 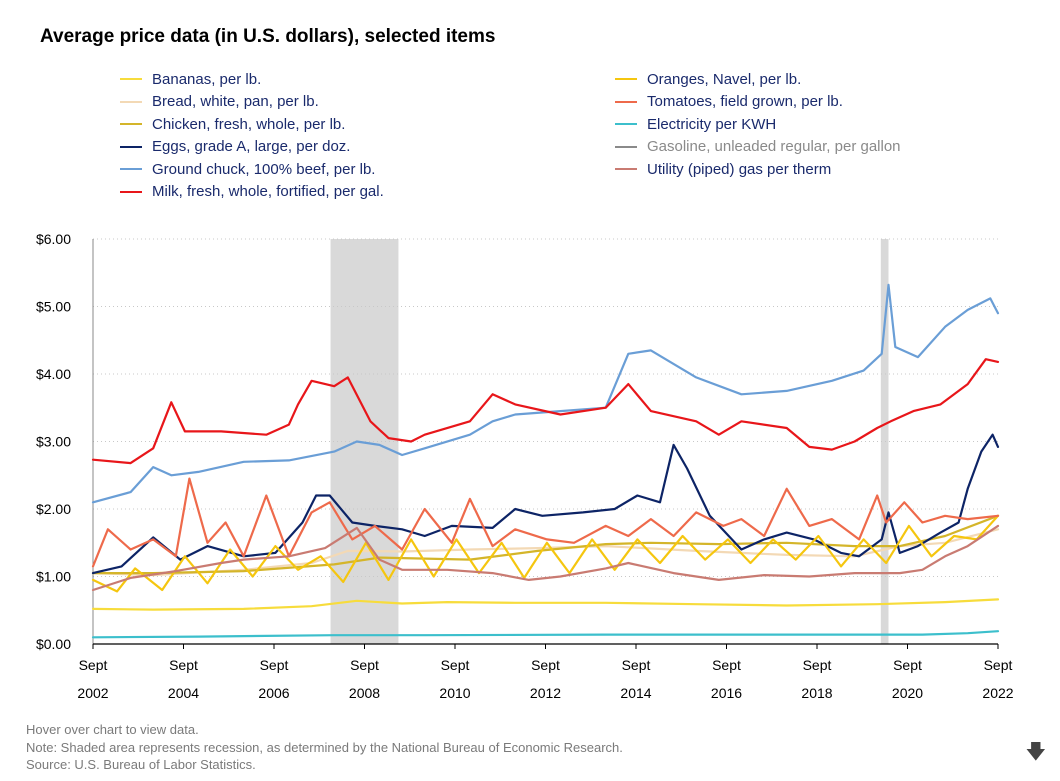 What do you see at coordinates (726, 693) in the screenshot?
I see `x-tick-label-year: 2016` at bounding box center [726, 693].